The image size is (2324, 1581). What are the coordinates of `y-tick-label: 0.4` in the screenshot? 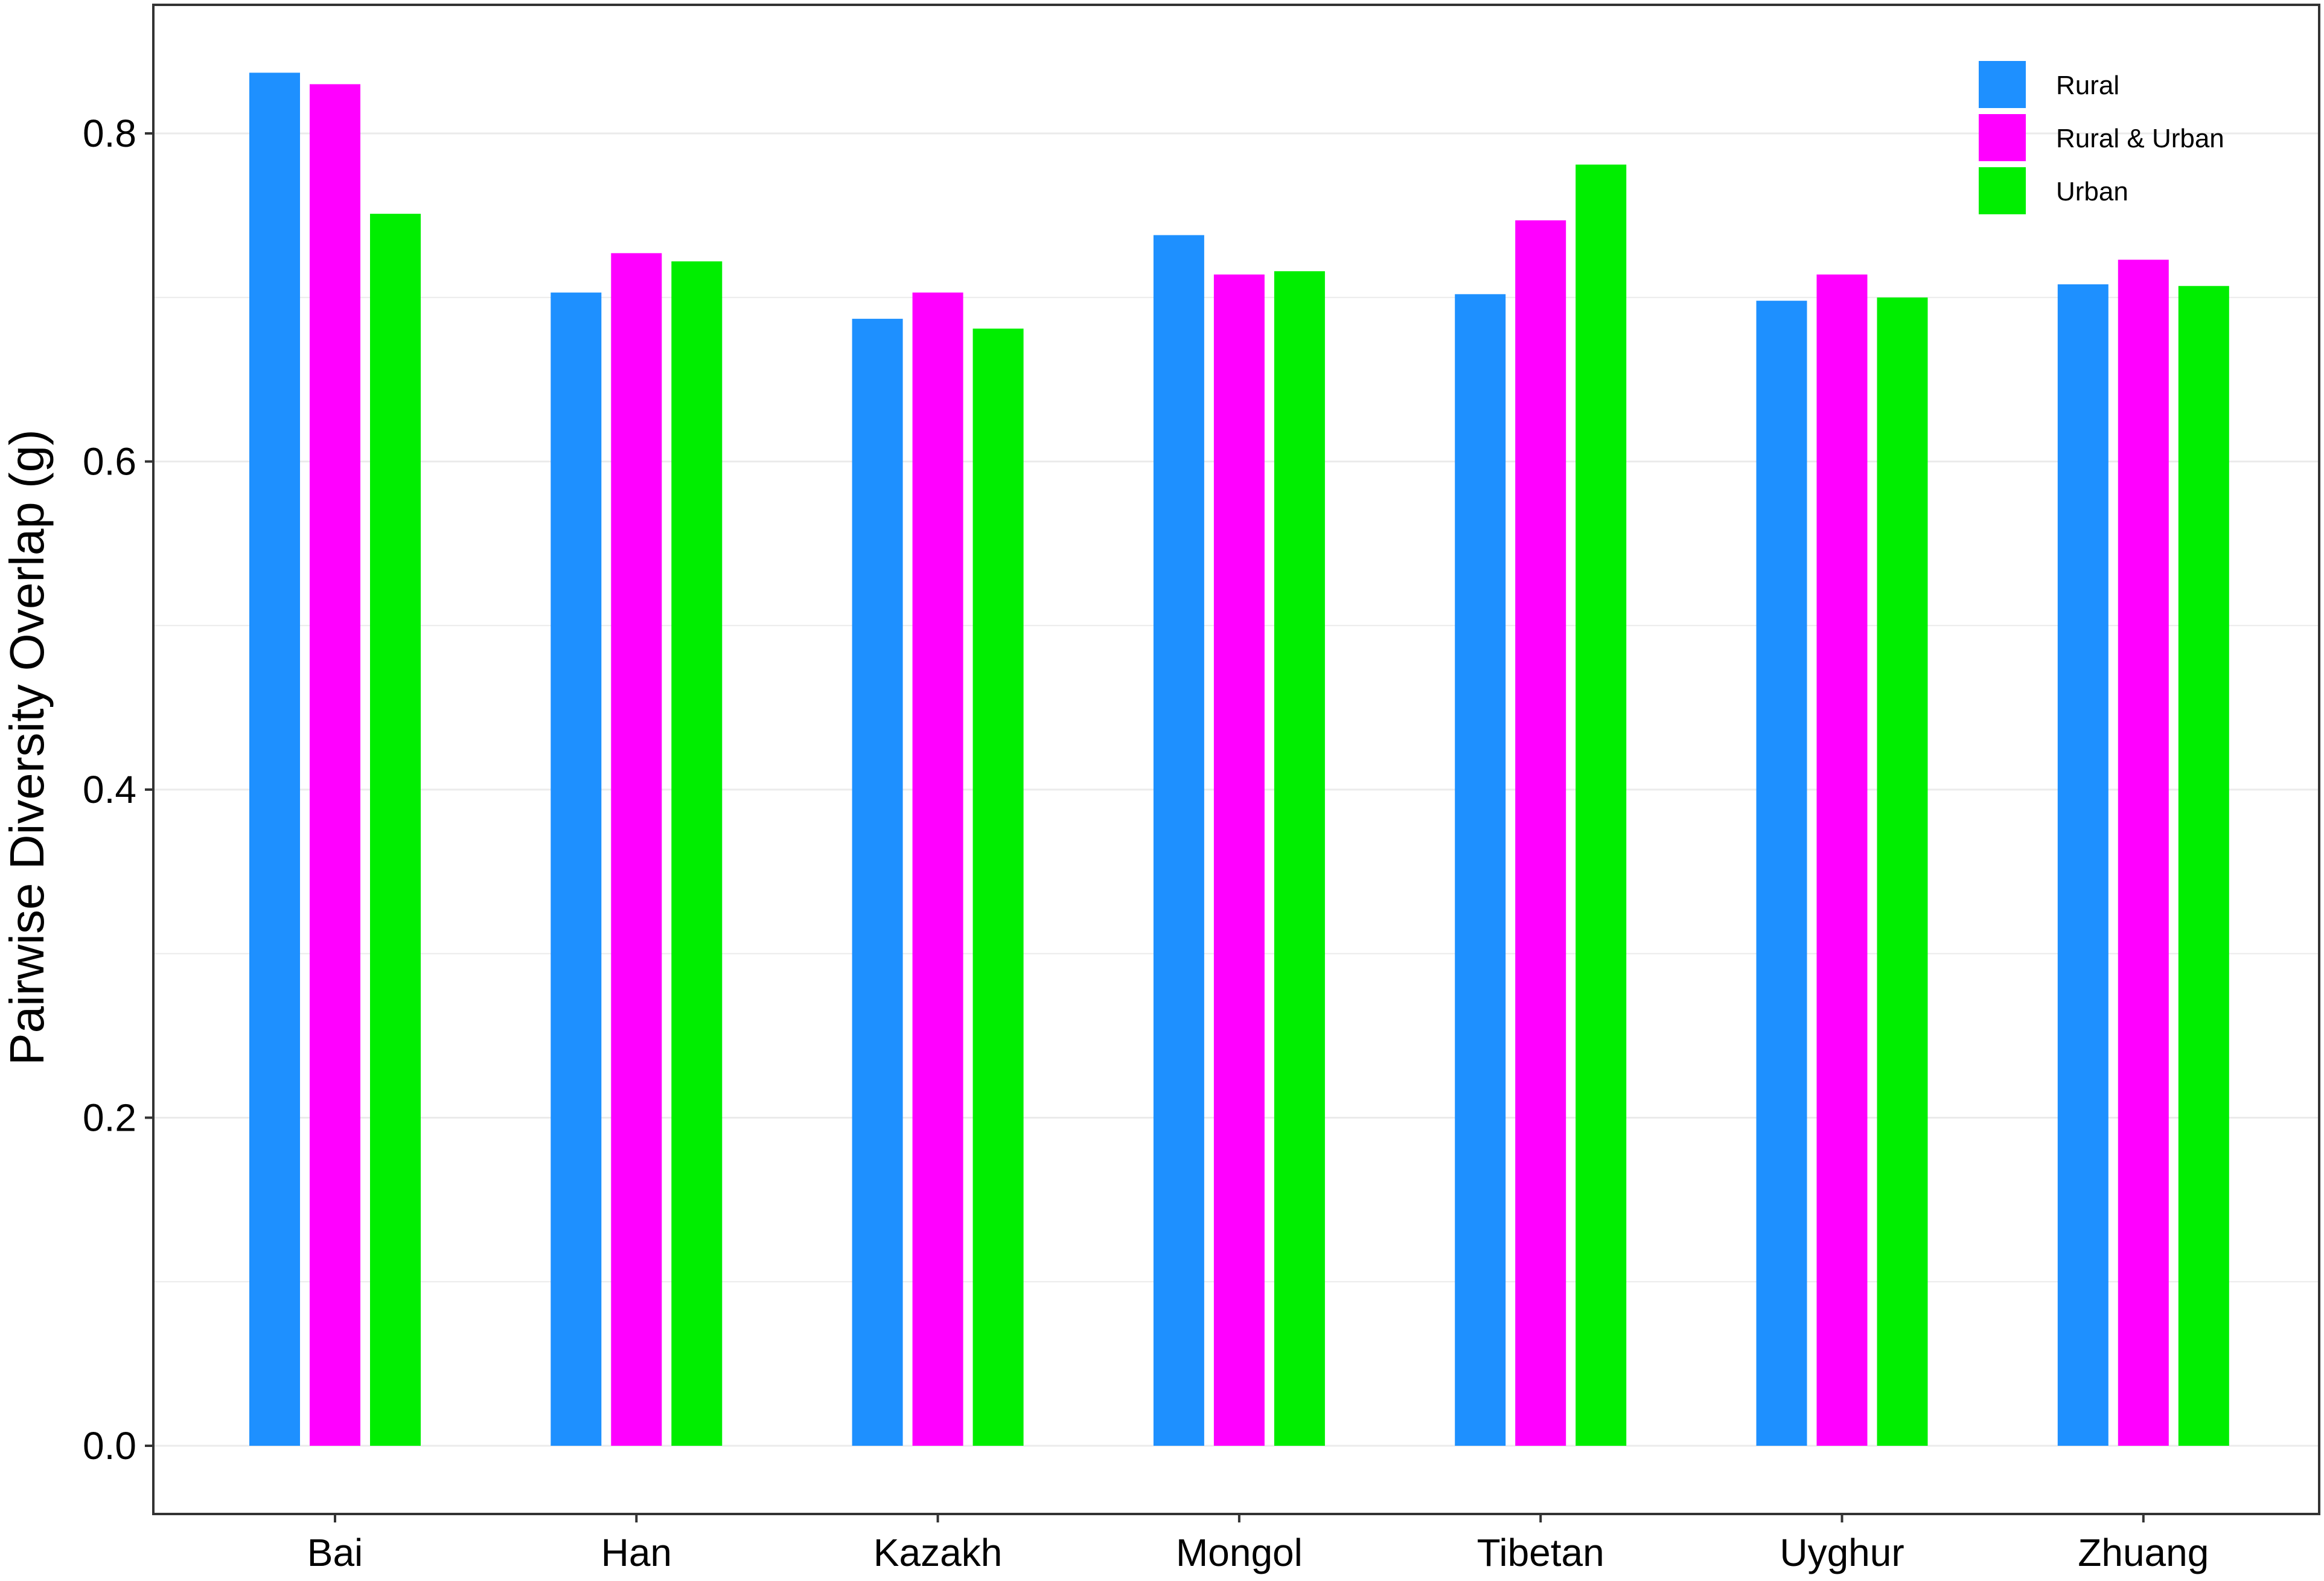 It's located at (109, 789).